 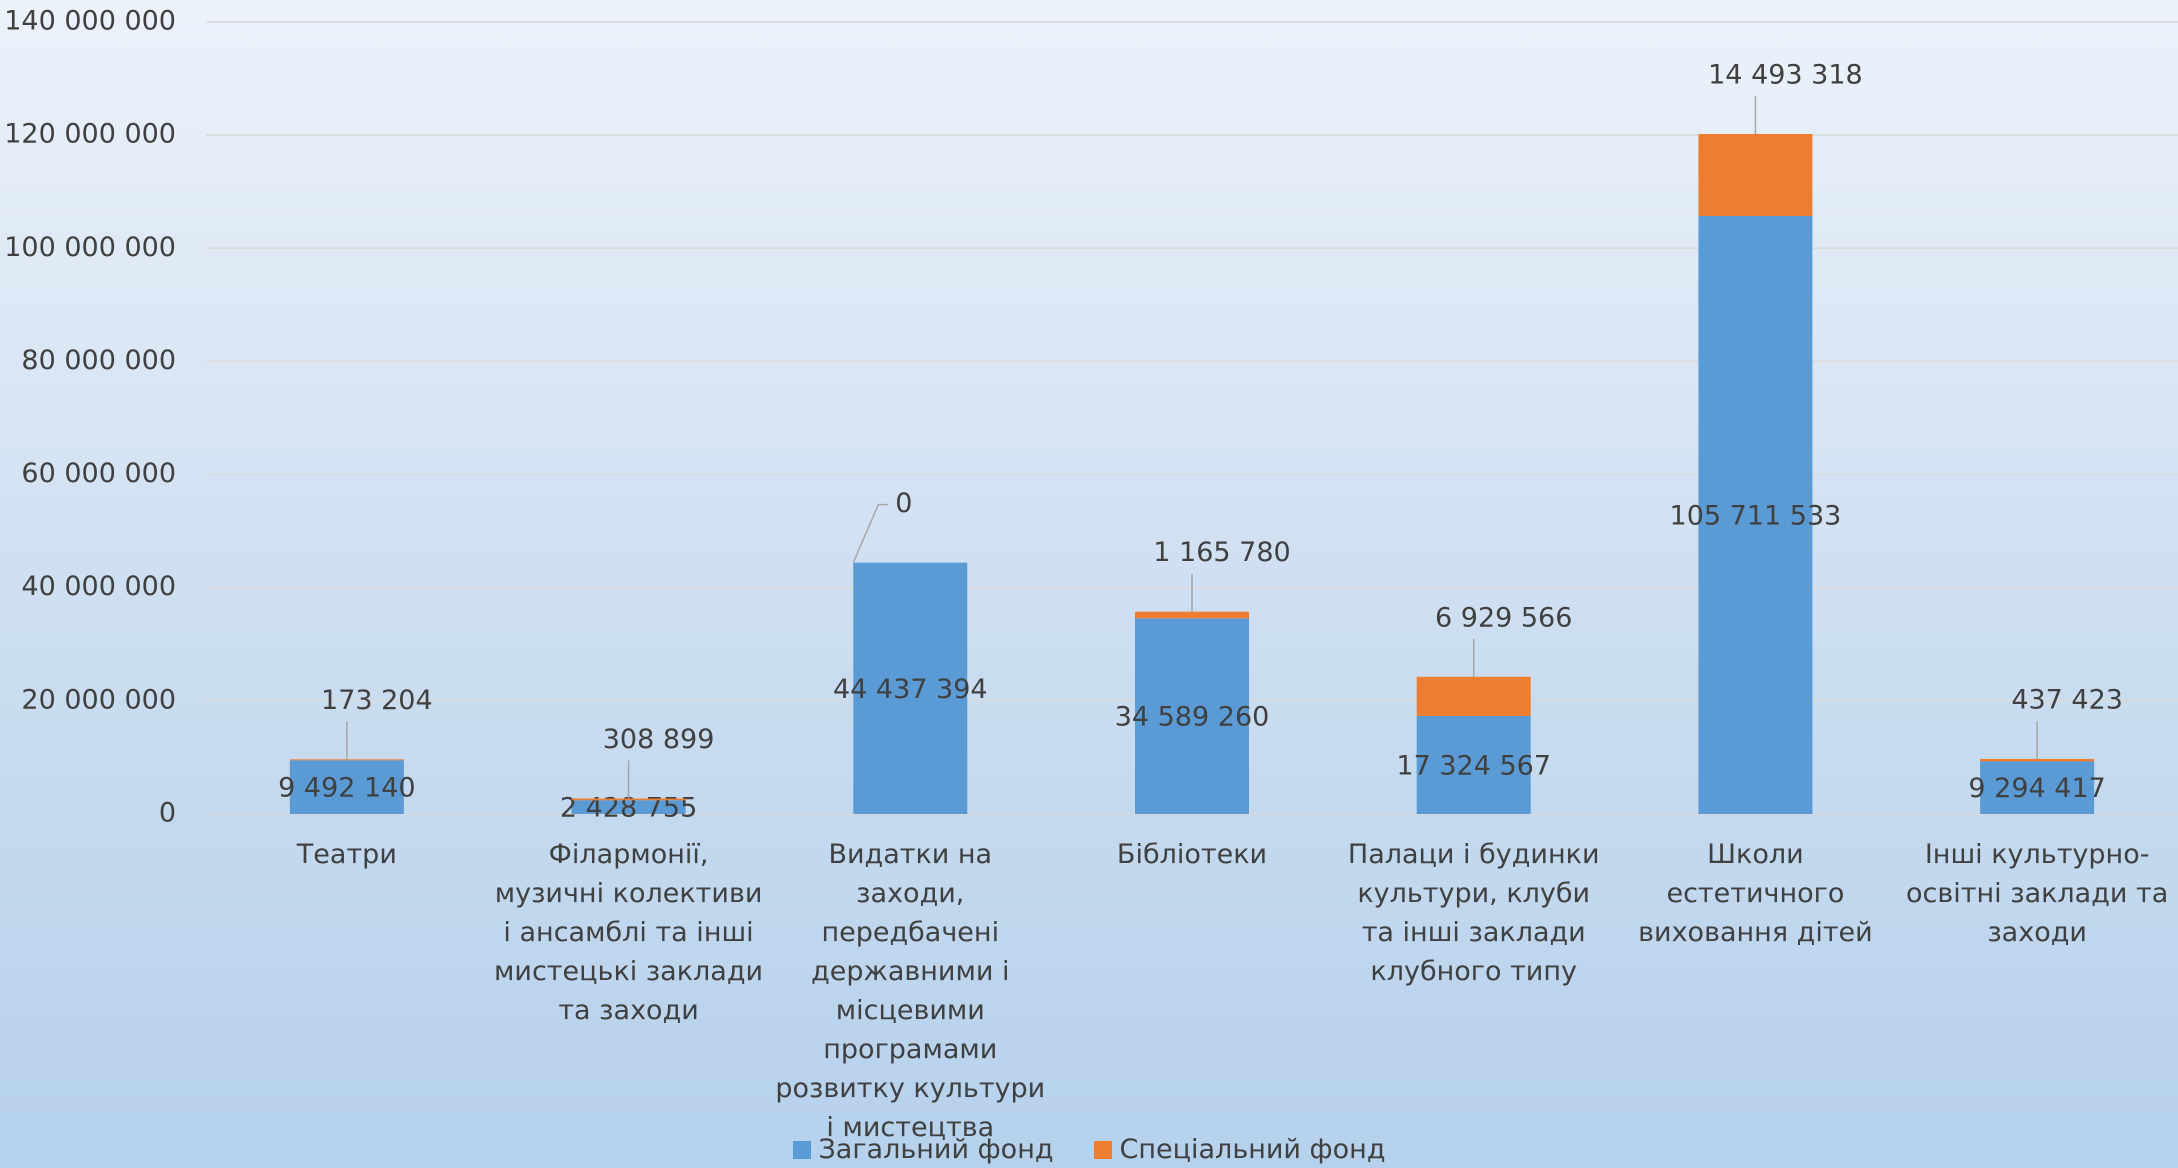 I want to click on y-tick-label: 60 000 000, so click(x=98, y=473).